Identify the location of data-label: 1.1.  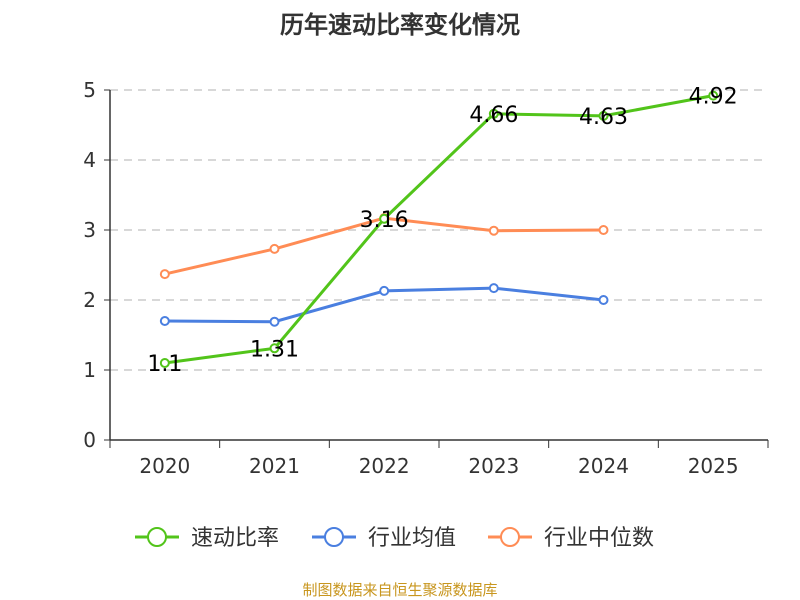
(164, 364).